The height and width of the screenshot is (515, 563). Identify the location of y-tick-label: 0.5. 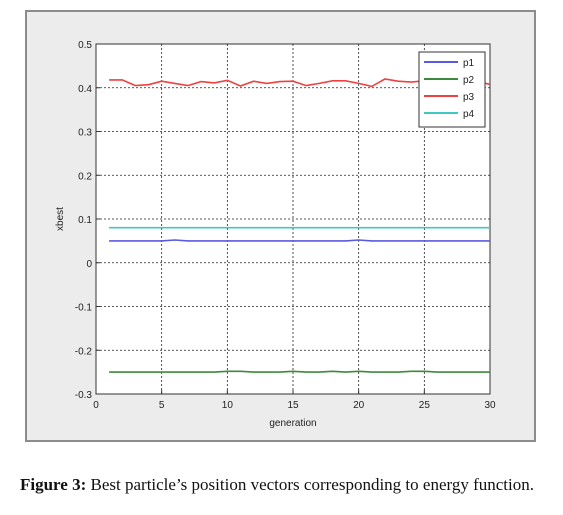
(85, 45).